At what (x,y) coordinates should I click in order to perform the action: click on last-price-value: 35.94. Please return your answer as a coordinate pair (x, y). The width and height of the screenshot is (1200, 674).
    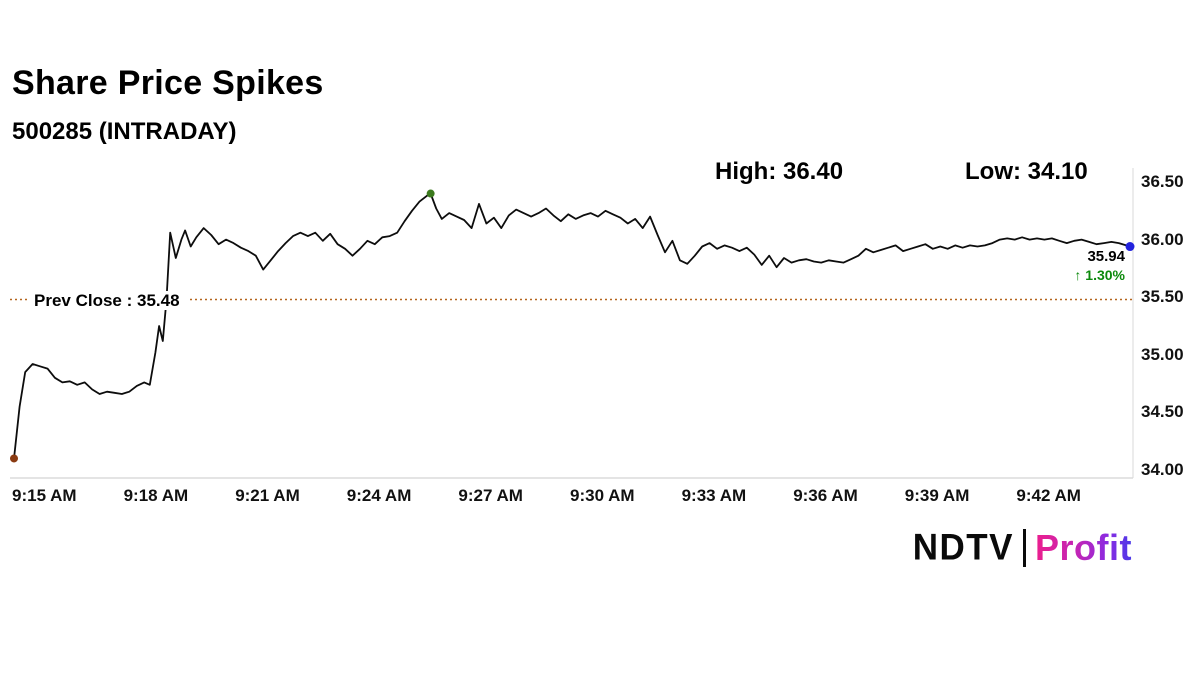
    Looking at the image, I should click on (1106, 256).